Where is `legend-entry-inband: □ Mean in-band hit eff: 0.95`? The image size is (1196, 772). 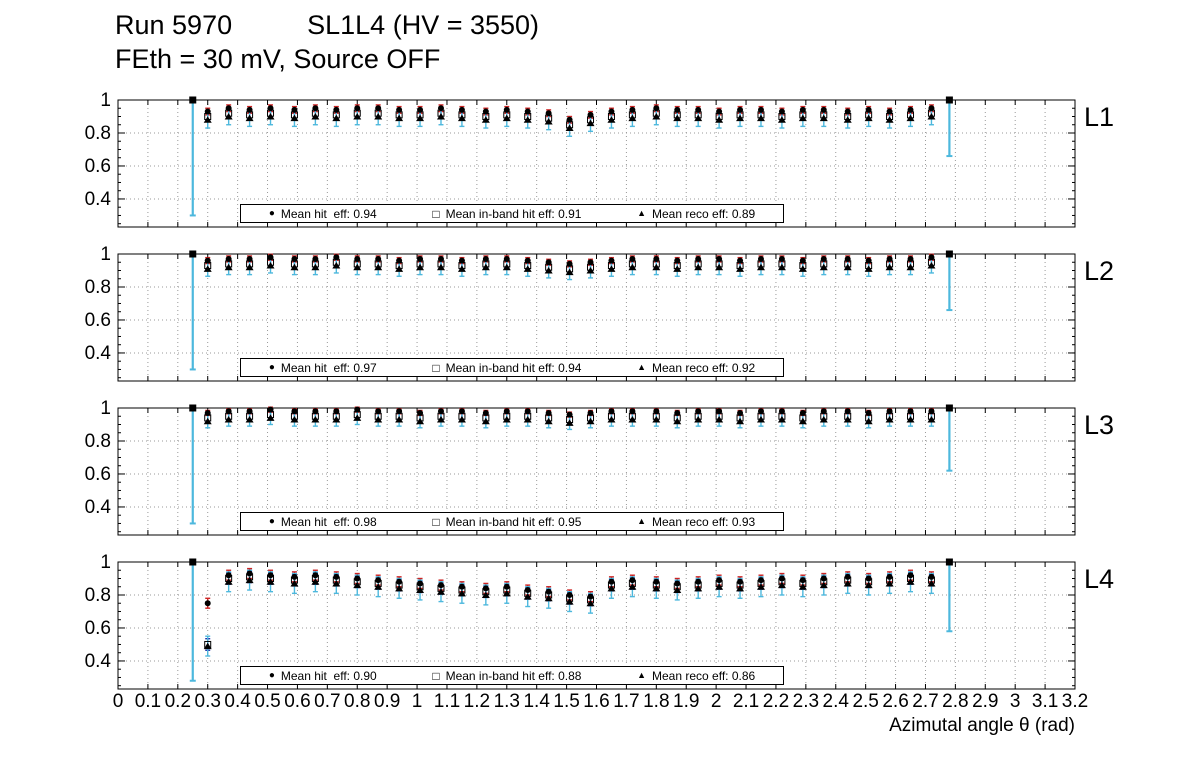 legend-entry-inband: □ Mean in-band hit eff: 0.95 is located at coordinates (506, 522).